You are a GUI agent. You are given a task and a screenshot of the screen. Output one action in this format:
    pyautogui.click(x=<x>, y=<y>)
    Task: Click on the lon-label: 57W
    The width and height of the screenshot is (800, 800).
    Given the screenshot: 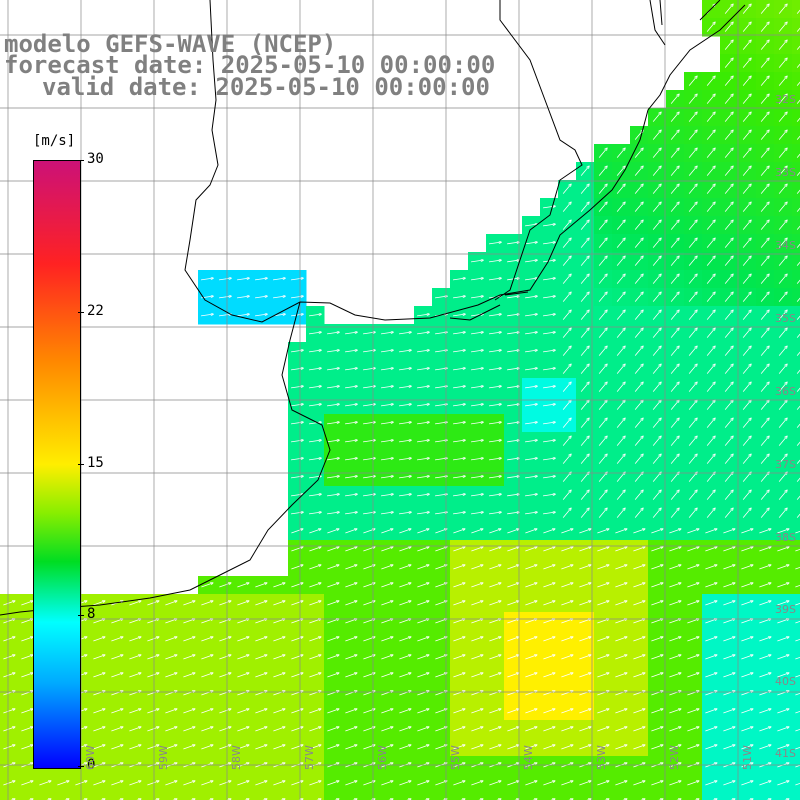 What is the action you would take?
    pyautogui.click(x=309, y=757)
    